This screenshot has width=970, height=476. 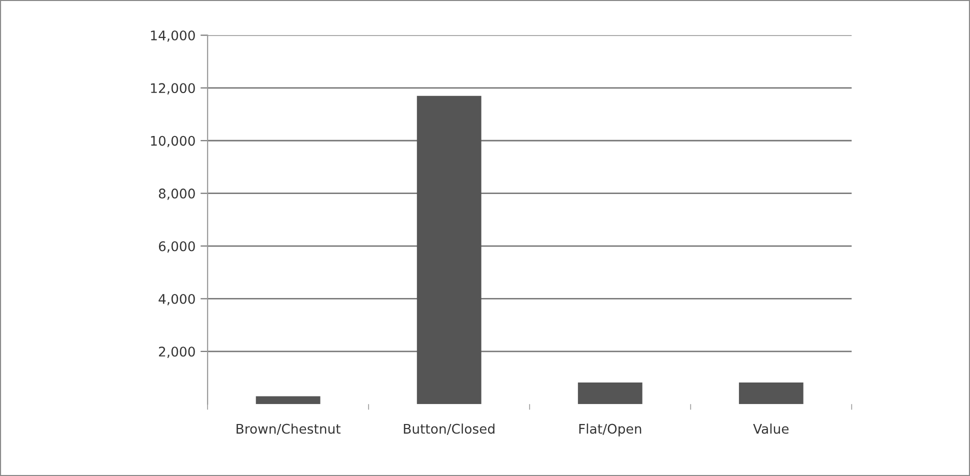 I want to click on x-tick-label: Button/Closed, so click(x=449, y=429).